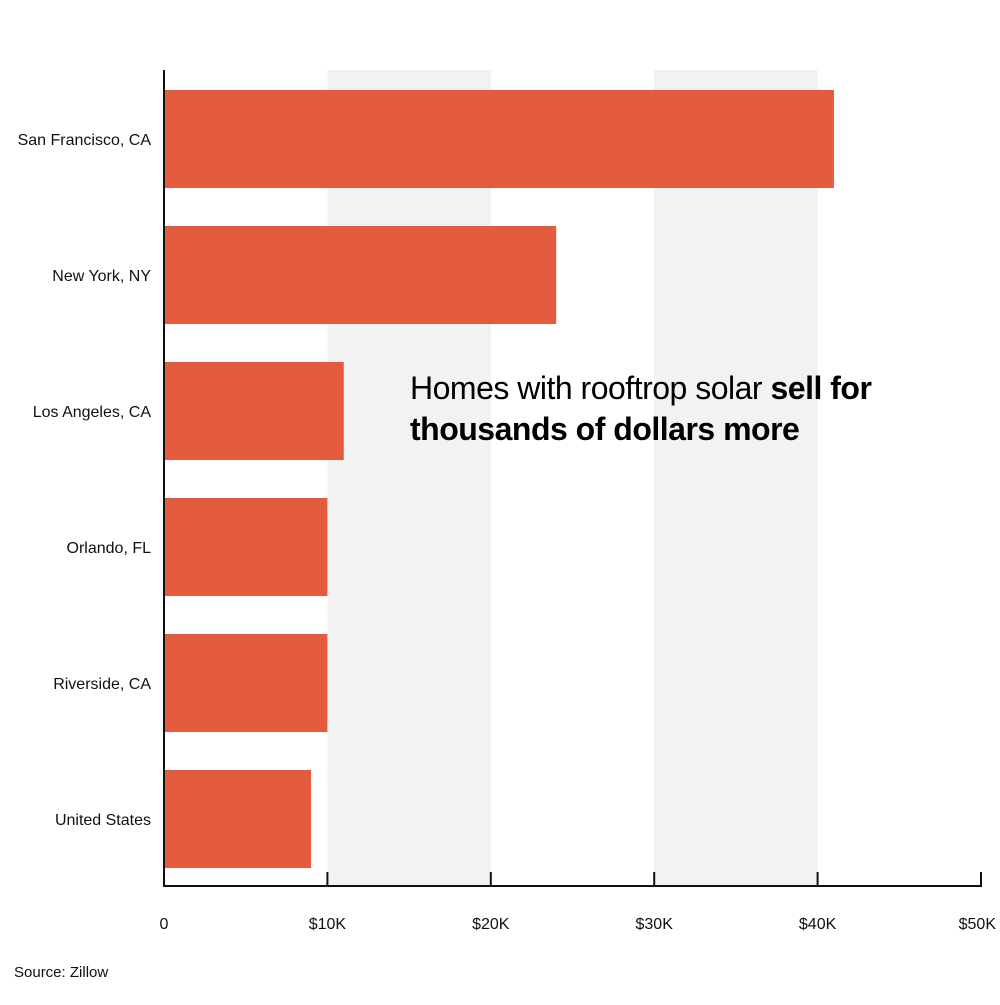 The height and width of the screenshot is (1005, 1000). What do you see at coordinates (641, 408) in the screenshot?
I see `annotation-bold-text: sell for thousands of dollars more` at bounding box center [641, 408].